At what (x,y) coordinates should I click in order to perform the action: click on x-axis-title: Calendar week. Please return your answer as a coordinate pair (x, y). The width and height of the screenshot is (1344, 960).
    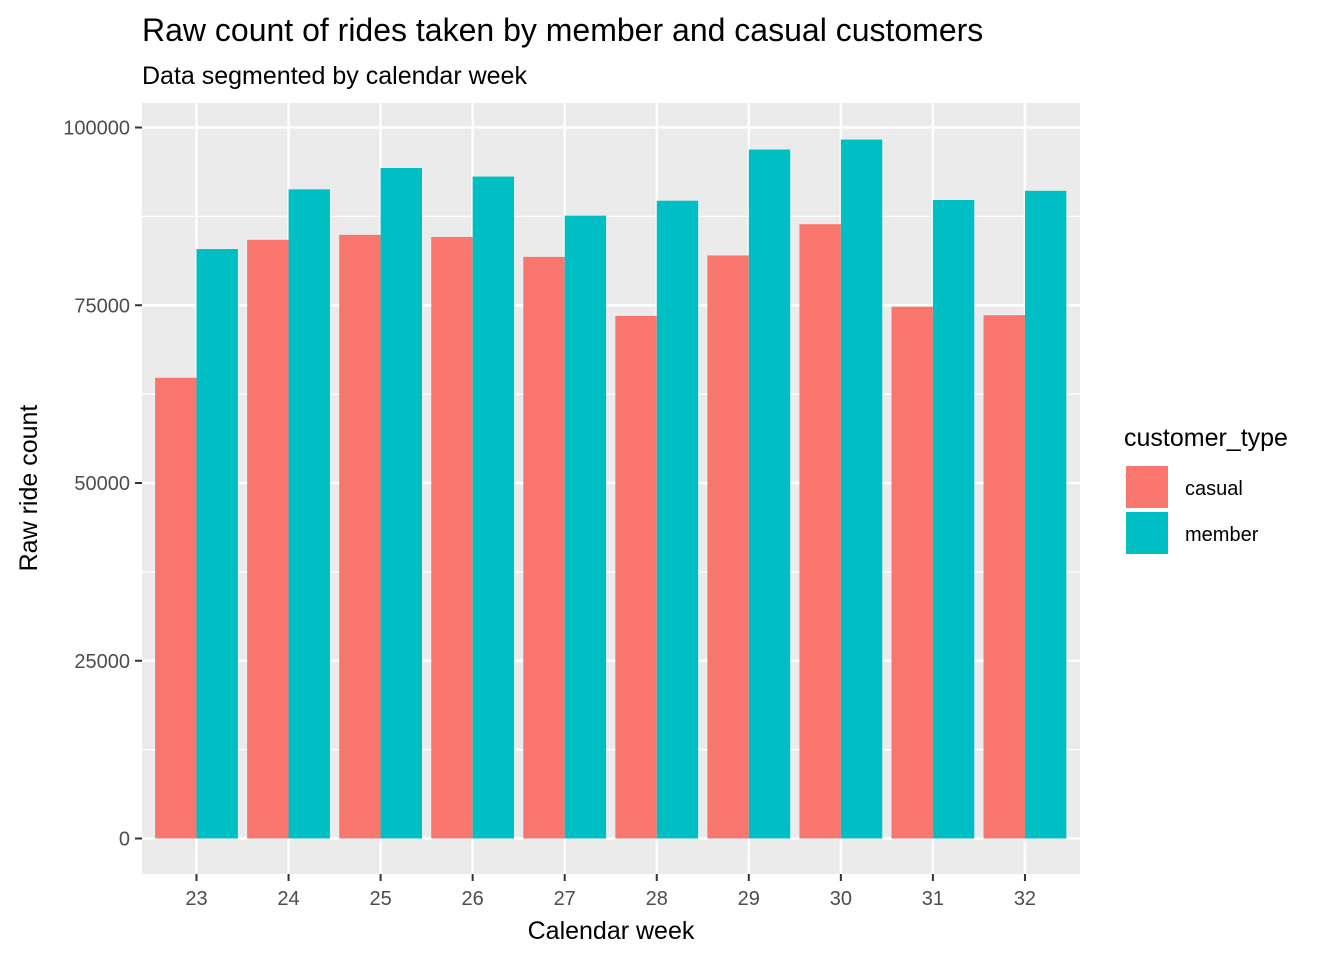
    Looking at the image, I should click on (611, 931).